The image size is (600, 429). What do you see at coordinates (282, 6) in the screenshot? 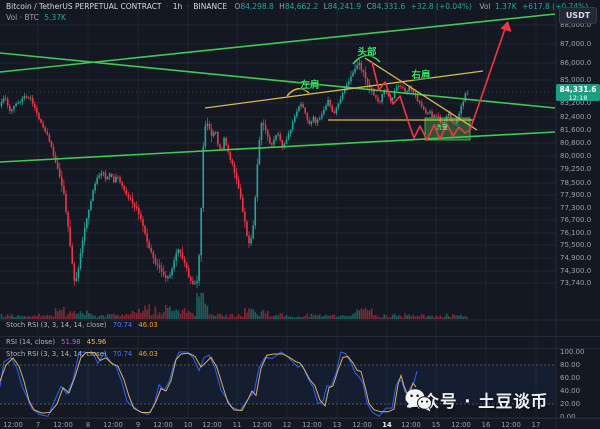
I see `high-label: H` at bounding box center [282, 6].